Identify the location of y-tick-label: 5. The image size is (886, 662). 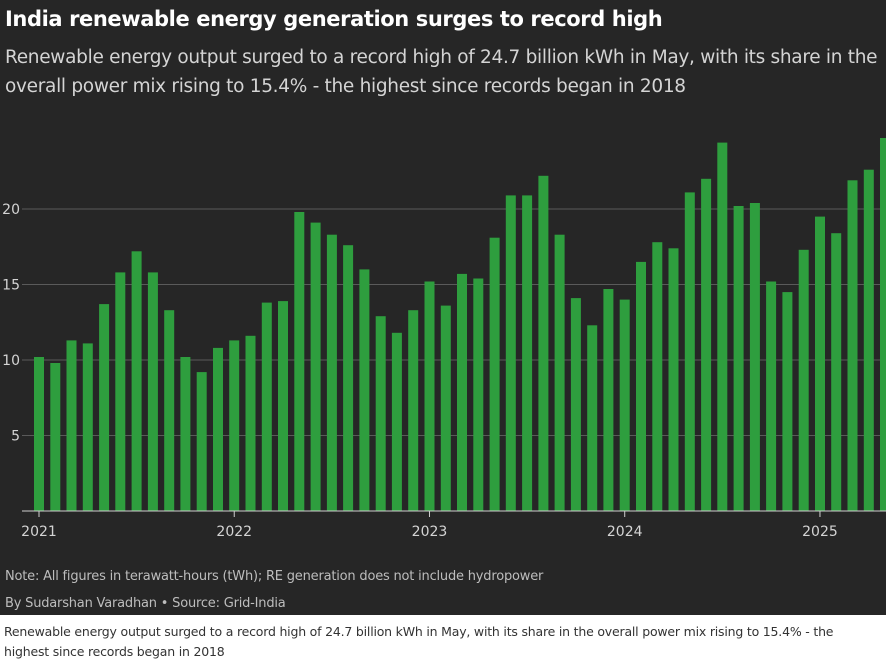
(15, 437).